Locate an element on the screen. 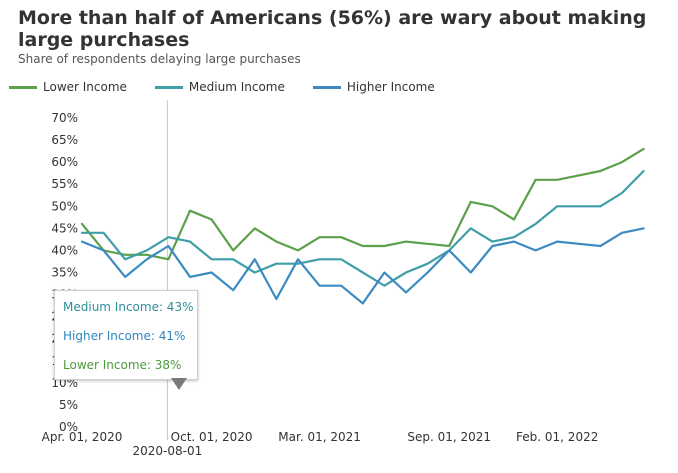 The image size is (678, 473). y-tick-label: 45% is located at coordinates (64, 228).